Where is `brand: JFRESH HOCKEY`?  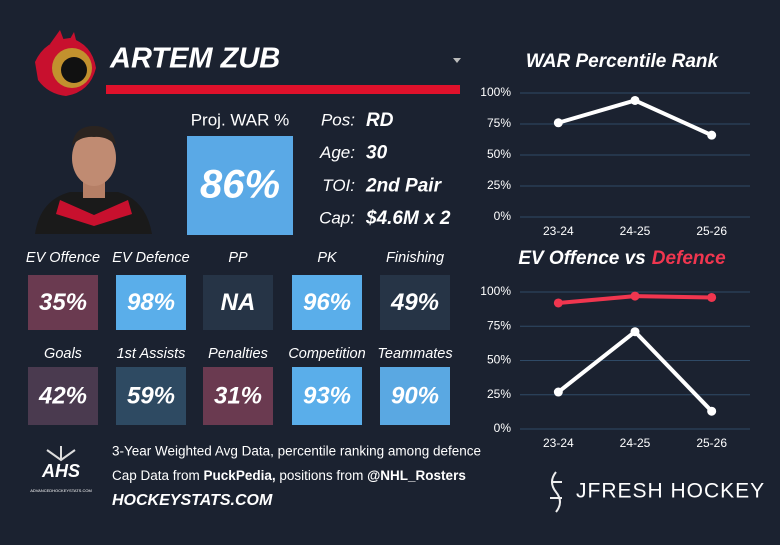 brand: JFRESH HOCKEY is located at coordinates (670, 491).